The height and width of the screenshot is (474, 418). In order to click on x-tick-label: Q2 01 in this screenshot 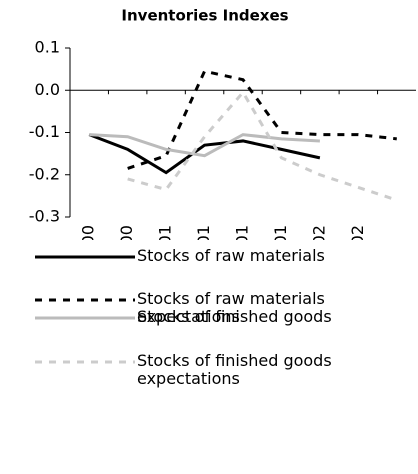, I will do `click(203, 232)`.